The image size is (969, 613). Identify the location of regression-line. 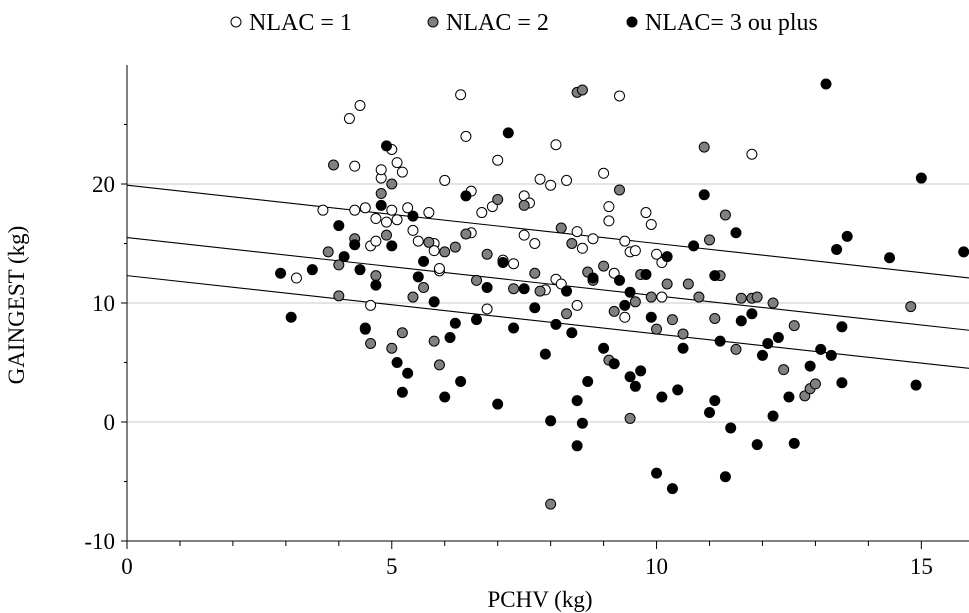
(547, 231).